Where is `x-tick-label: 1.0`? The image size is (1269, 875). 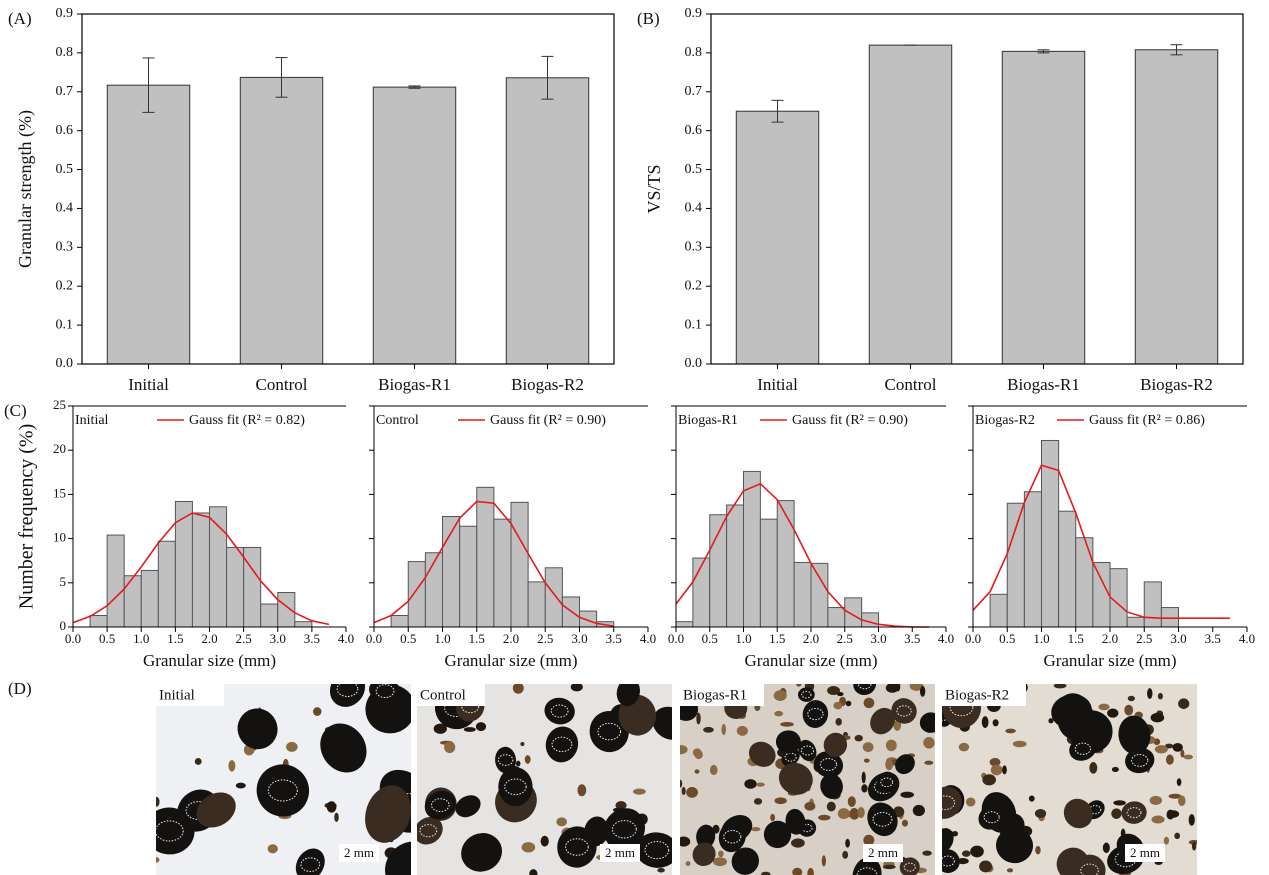 x-tick-label: 1.0 is located at coordinates (1041, 638).